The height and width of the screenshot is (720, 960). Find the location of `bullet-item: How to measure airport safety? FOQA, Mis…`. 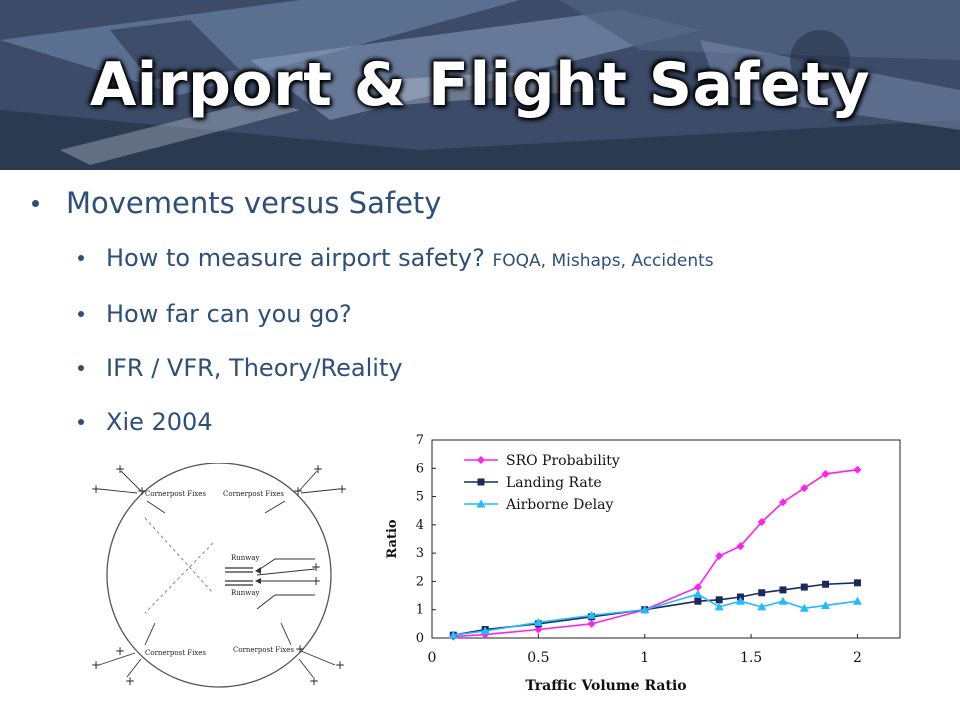

bullet-item: How to measure airport safety? FOQA, Mis… is located at coordinates (480, 258).